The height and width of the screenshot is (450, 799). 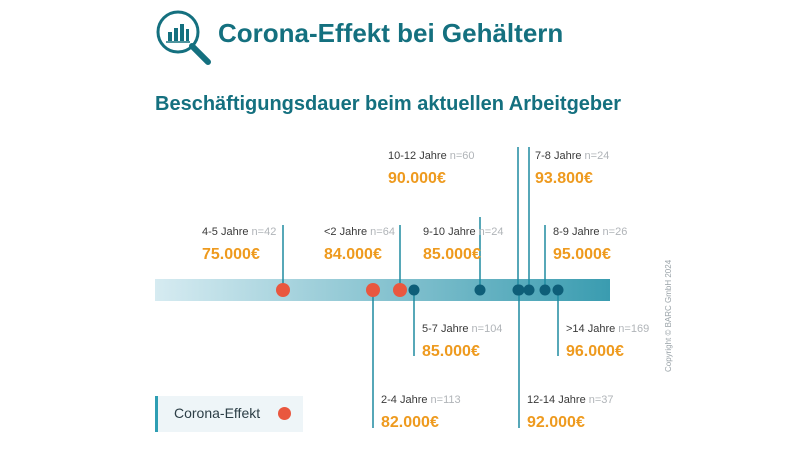 I want to click on category-label: 9-10 Jahre, so click(x=451, y=232).